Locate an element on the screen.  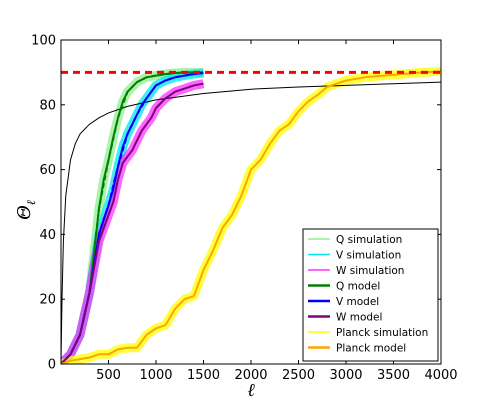
x-tick-label: 500 is located at coordinates (108, 375).